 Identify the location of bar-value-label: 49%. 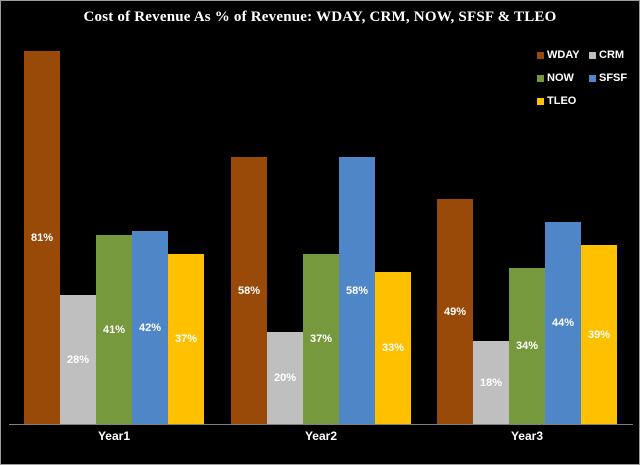
(455, 311).